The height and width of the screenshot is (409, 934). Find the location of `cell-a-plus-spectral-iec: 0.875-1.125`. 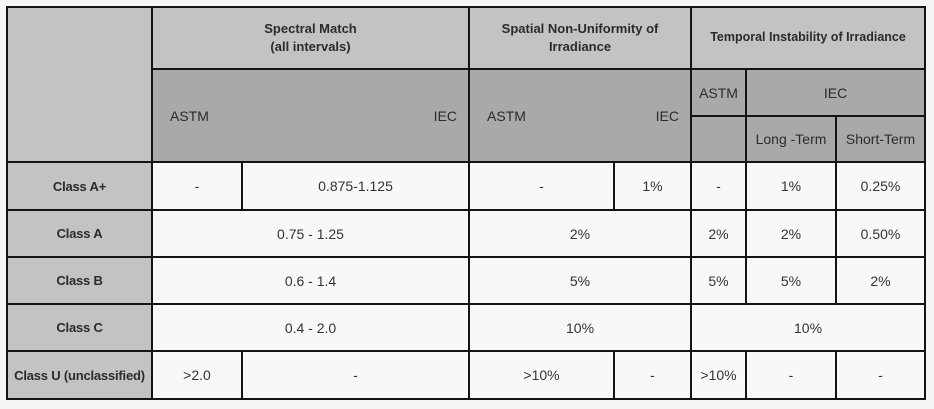

cell-a-plus-spectral-iec: 0.875-1.125 is located at coordinates (355, 186).